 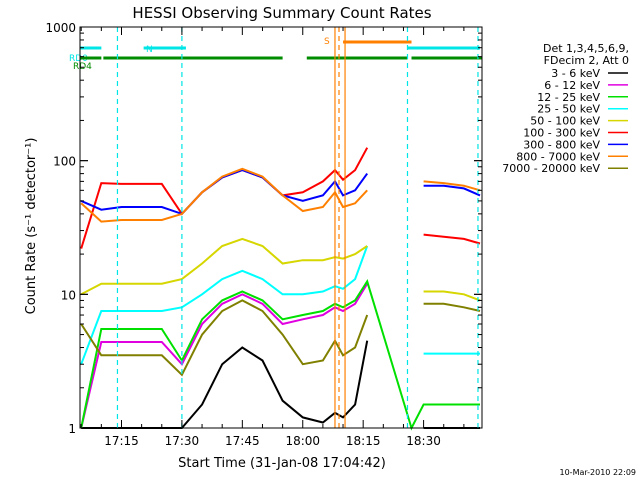 I want to click on x-tick-label: 17:15, so click(x=121, y=441).